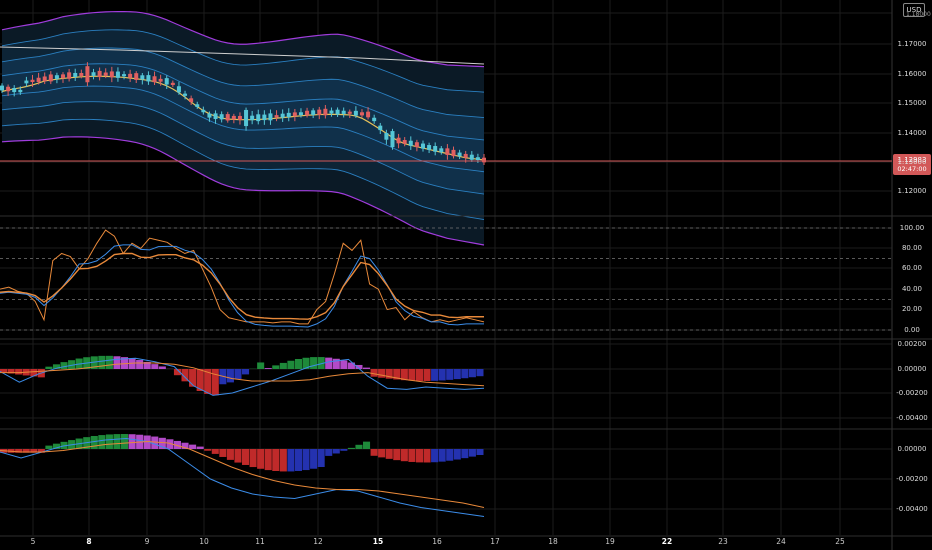 This screenshot has height=550, width=932. Describe the element at coordinates (912, 330) in the screenshot. I see `price-axis-tick: 0.00` at that location.